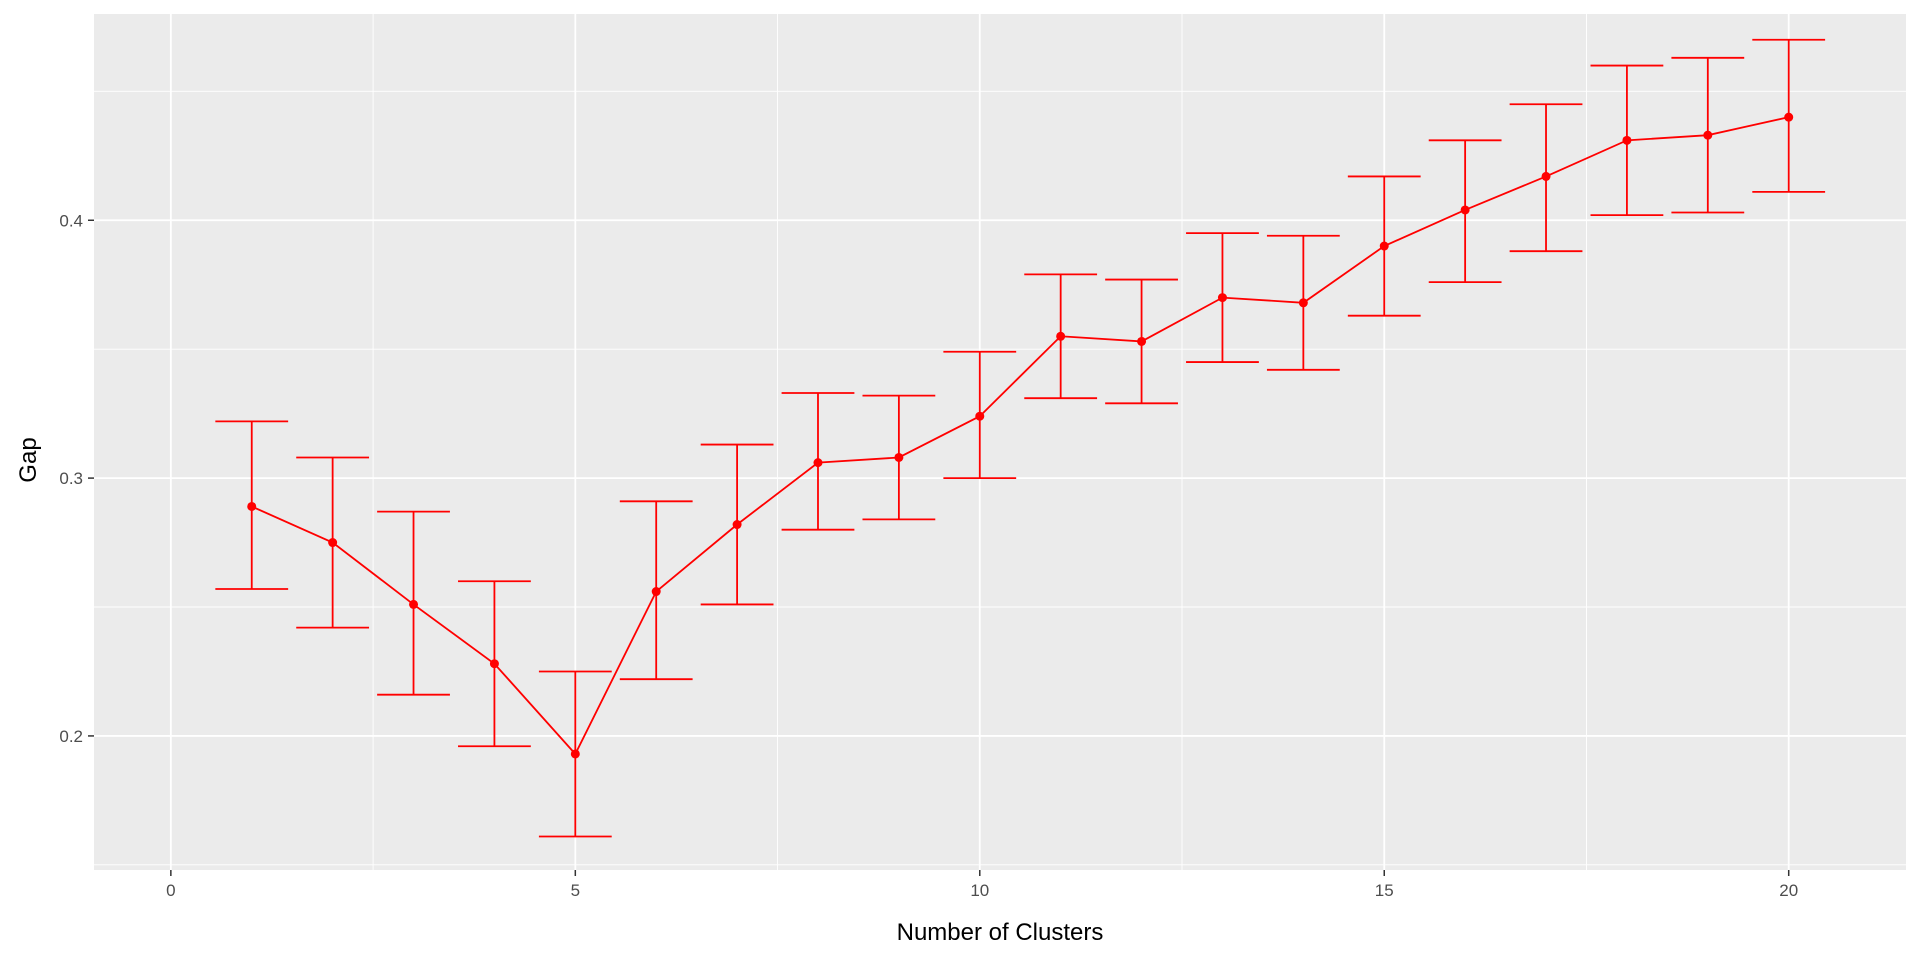 Image resolution: width=1920 pixels, height=960 pixels. What do you see at coordinates (71, 220) in the screenshot?
I see `y-tick-label: 0.4` at bounding box center [71, 220].